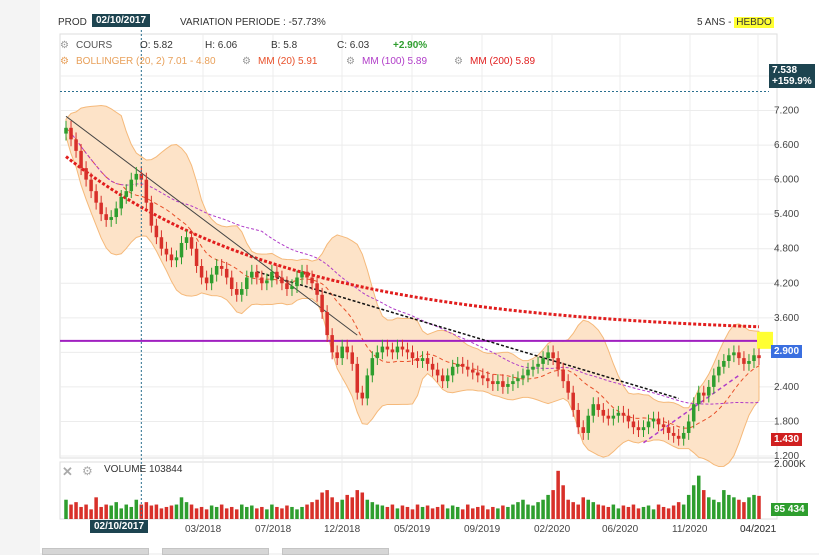 This screenshot has height=555, width=819. What do you see at coordinates (119, 526) in the screenshot?
I see `x-cursor-date-badge: 02/10/2017` at bounding box center [119, 526].